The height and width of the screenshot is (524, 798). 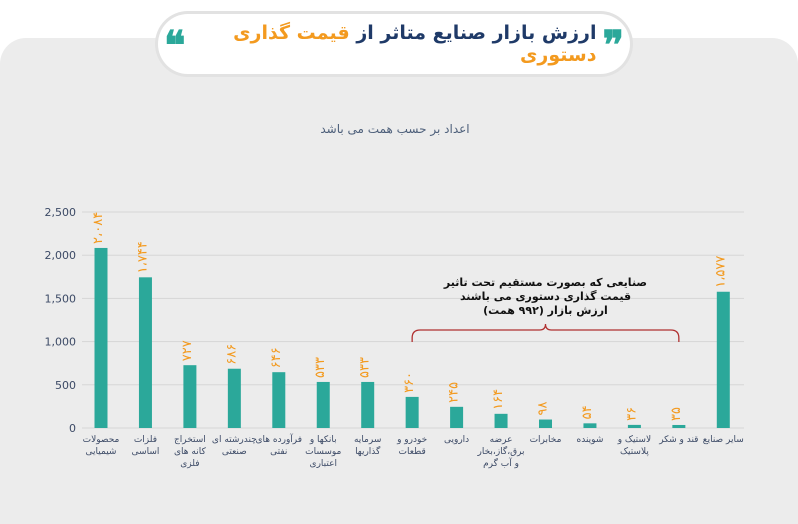 What do you see at coordinates (634, 446) in the screenshot?
I see `category-label: لاستیک و پلاستیک` at bounding box center [634, 446].